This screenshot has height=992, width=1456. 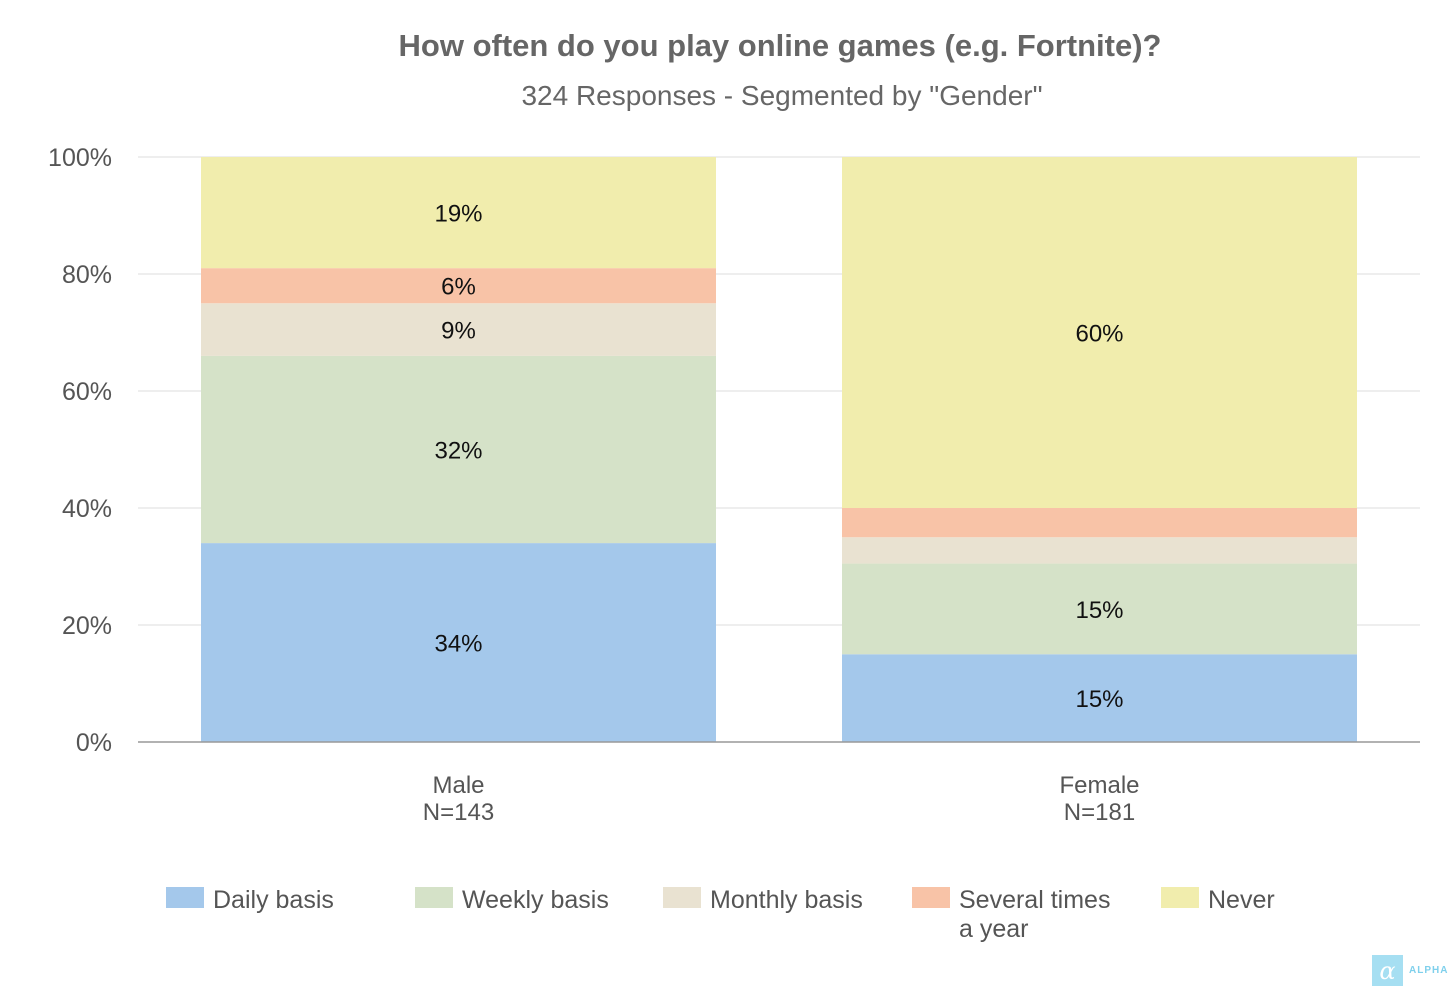 I want to click on legend-item: Daily basis, so click(x=250, y=900).